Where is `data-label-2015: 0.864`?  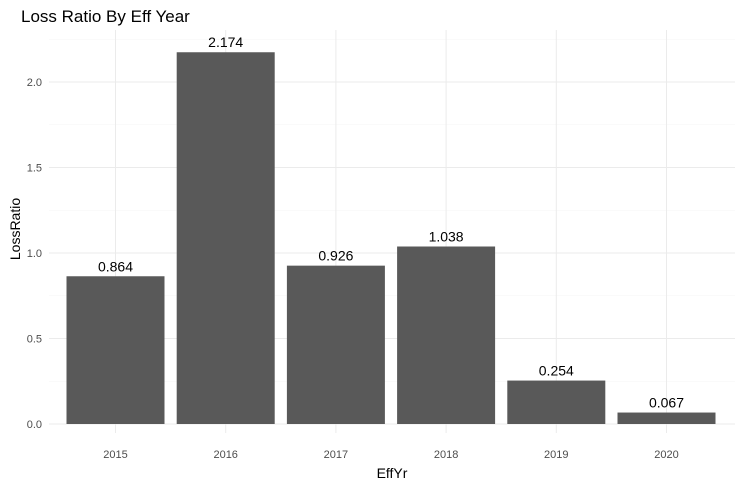
data-label-2015: 0.864 is located at coordinates (115, 266).